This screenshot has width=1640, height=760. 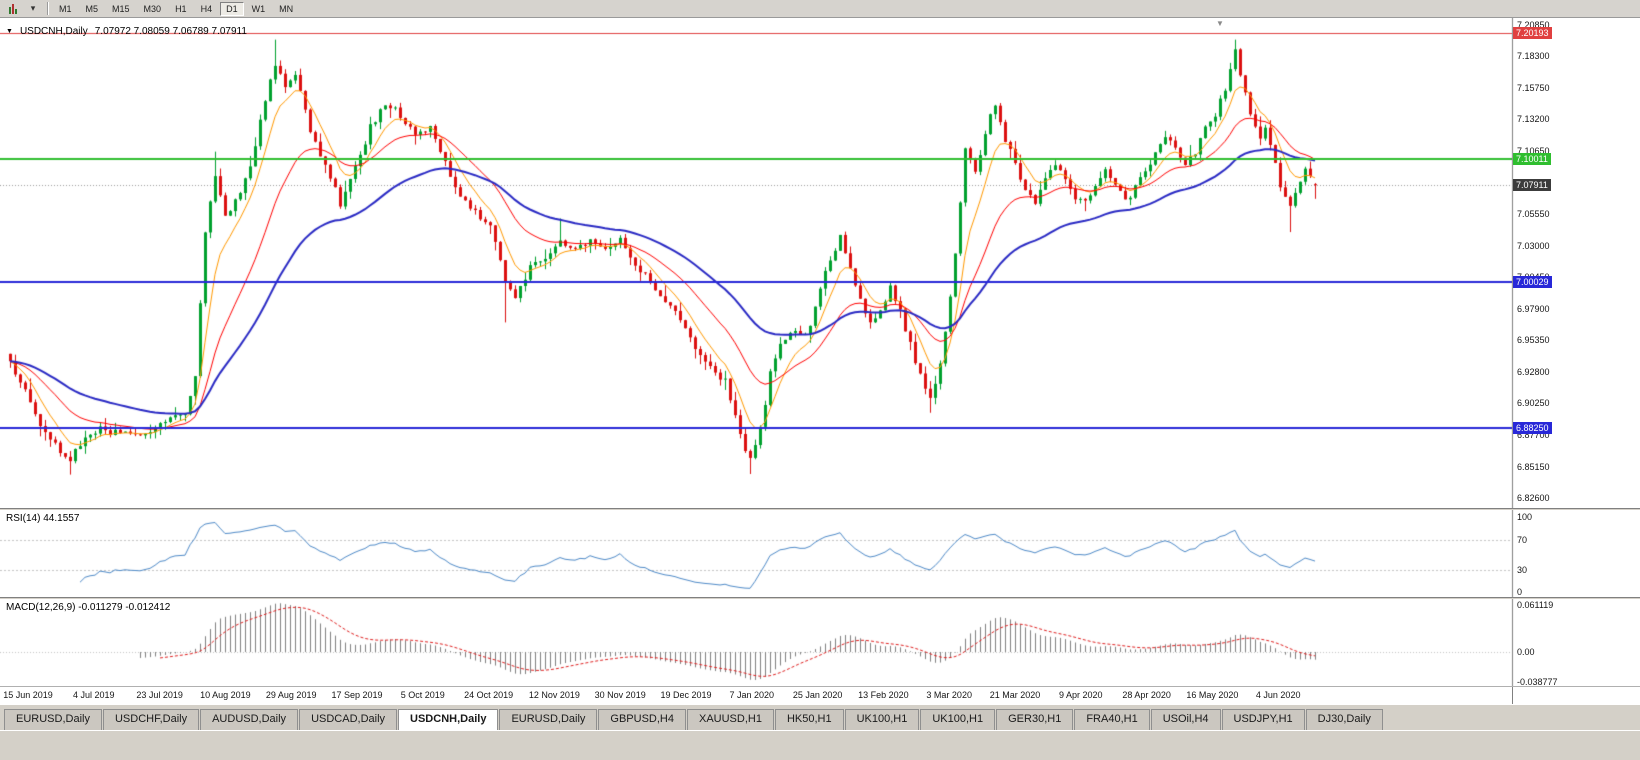 What do you see at coordinates (92, 8) in the screenshot?
I see `timeframe-button-m5: M5` at bounding box center [92, 8].